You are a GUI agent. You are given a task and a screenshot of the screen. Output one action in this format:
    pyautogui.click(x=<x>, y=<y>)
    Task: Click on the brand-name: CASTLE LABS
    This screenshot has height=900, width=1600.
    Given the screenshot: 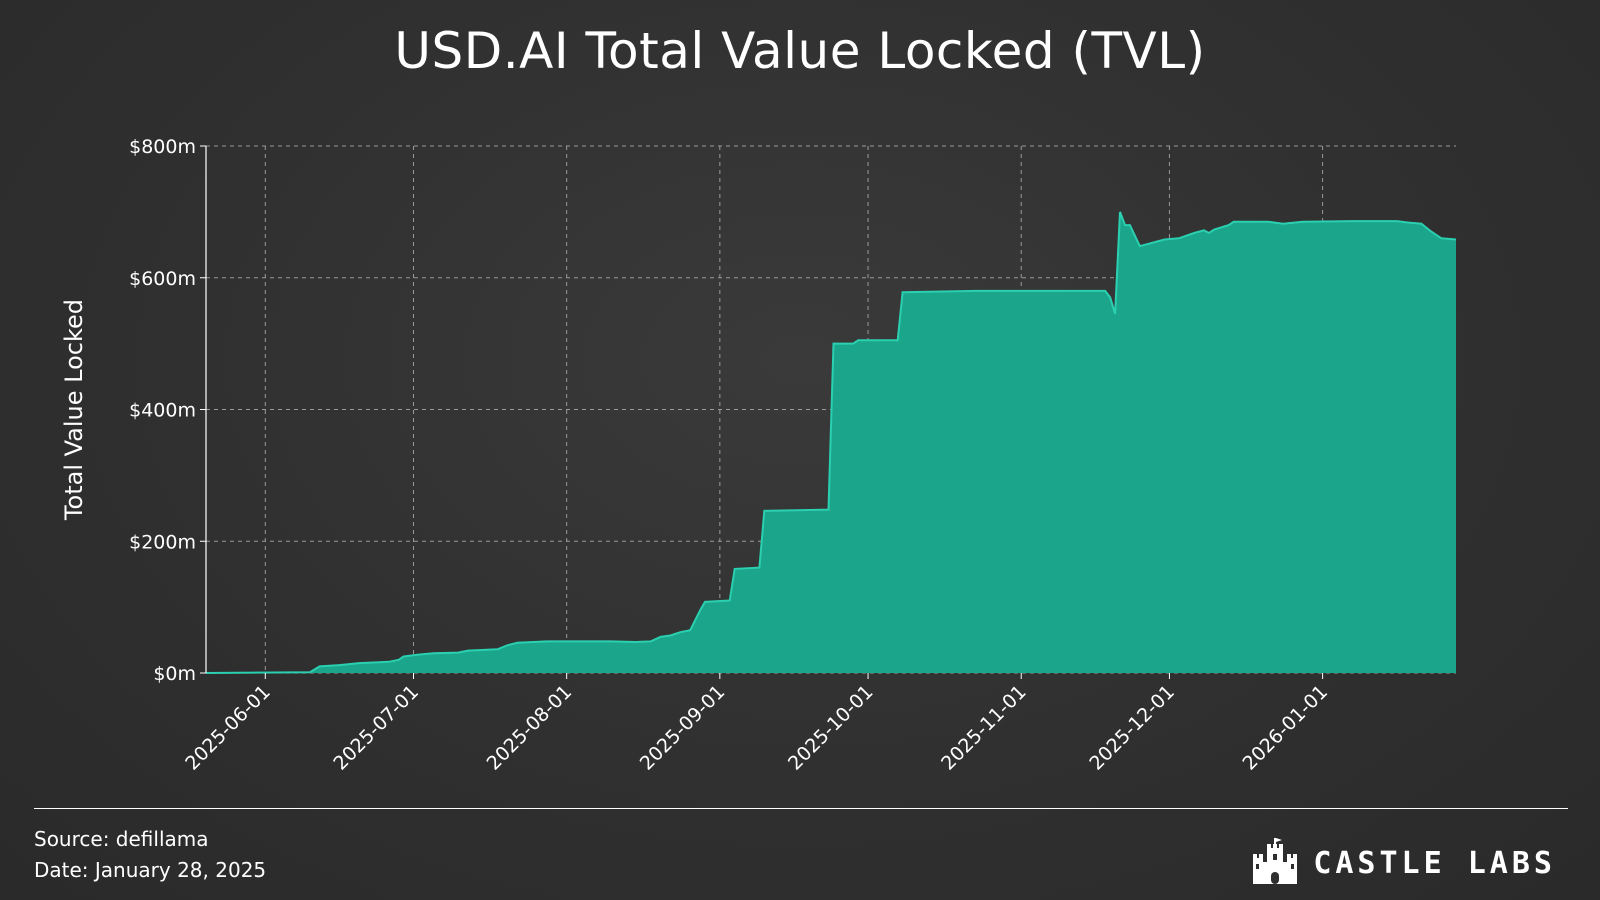 What is the action you would take?
    pyautogui.click(x=1434, y=863)
    